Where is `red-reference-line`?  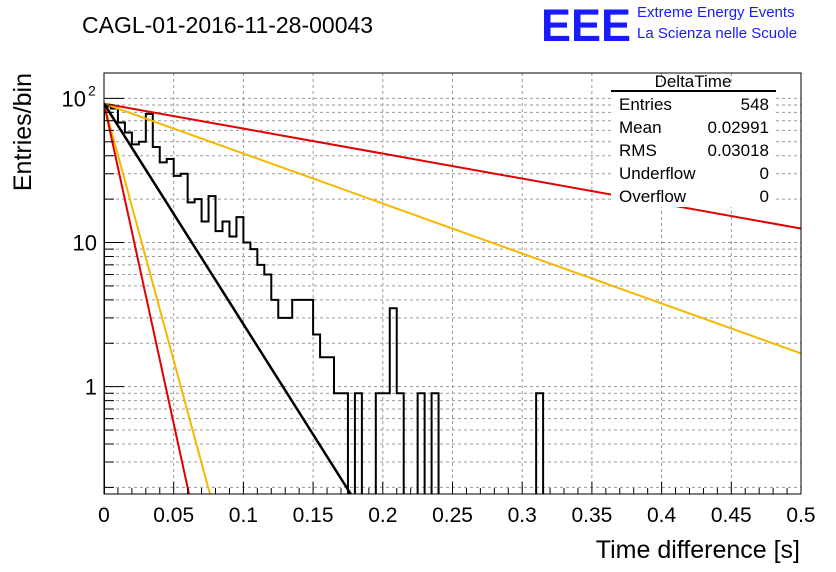
red-reference-line is located at coordinates (147, 298).